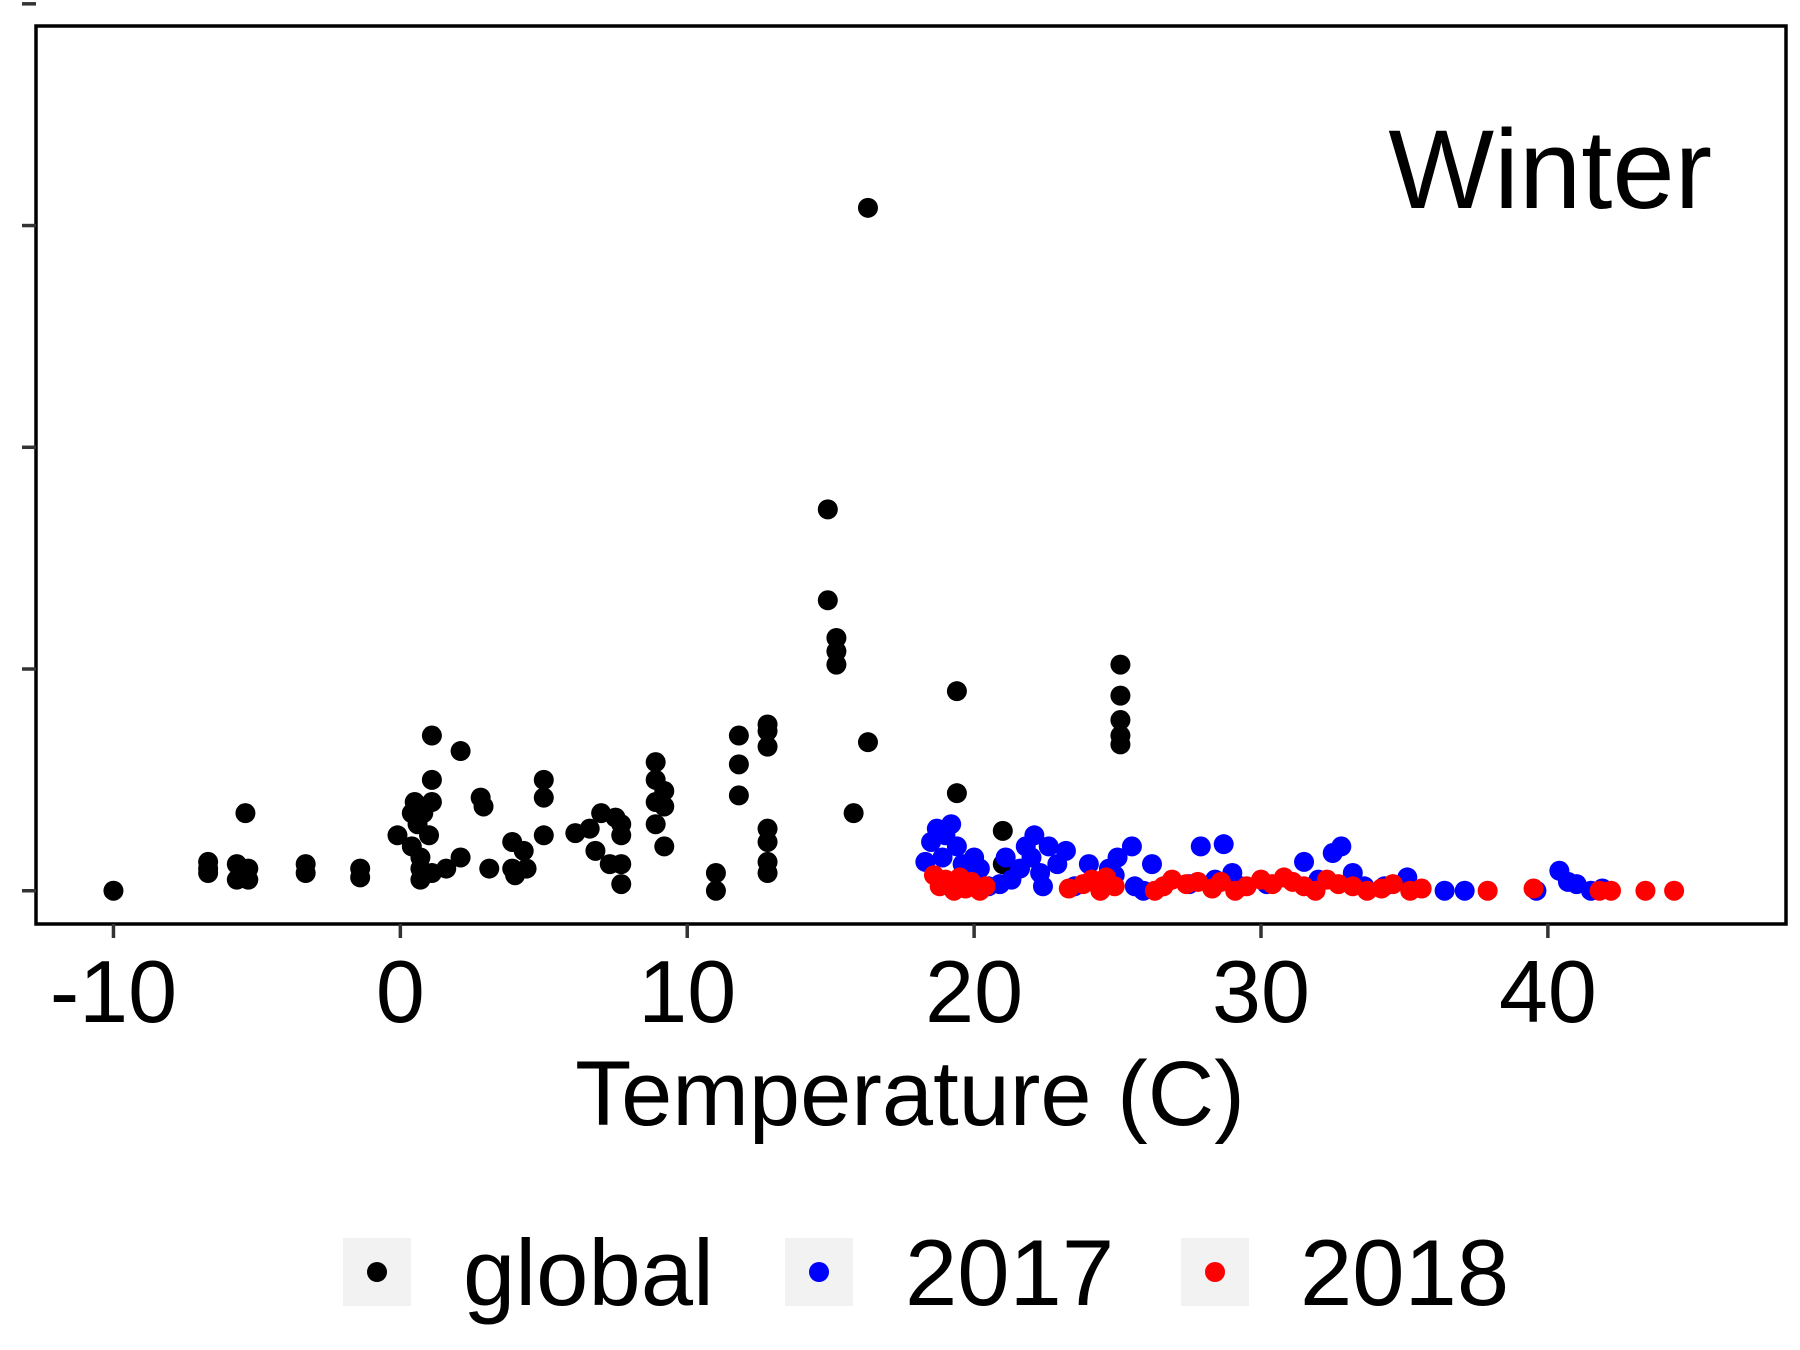 This screenshot has width=1800, height=1350. What do you see at coordinates (588, 1272) in the screenshot?
I see `legend-label-global: global` at bounding box center [588, 1272].